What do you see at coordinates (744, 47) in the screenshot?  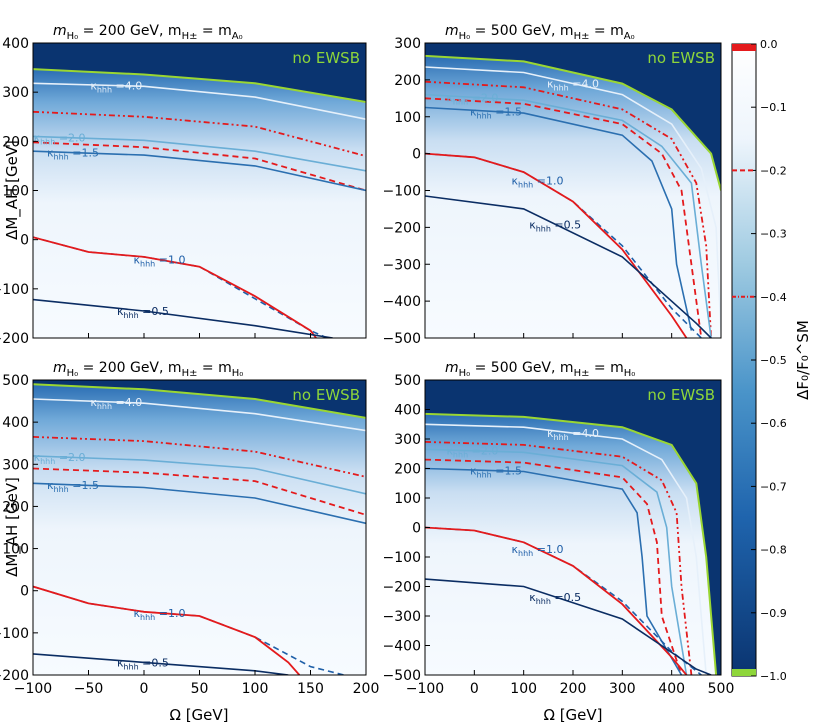 I see `colorbar-top-cap` at bounding box center [744, 47].